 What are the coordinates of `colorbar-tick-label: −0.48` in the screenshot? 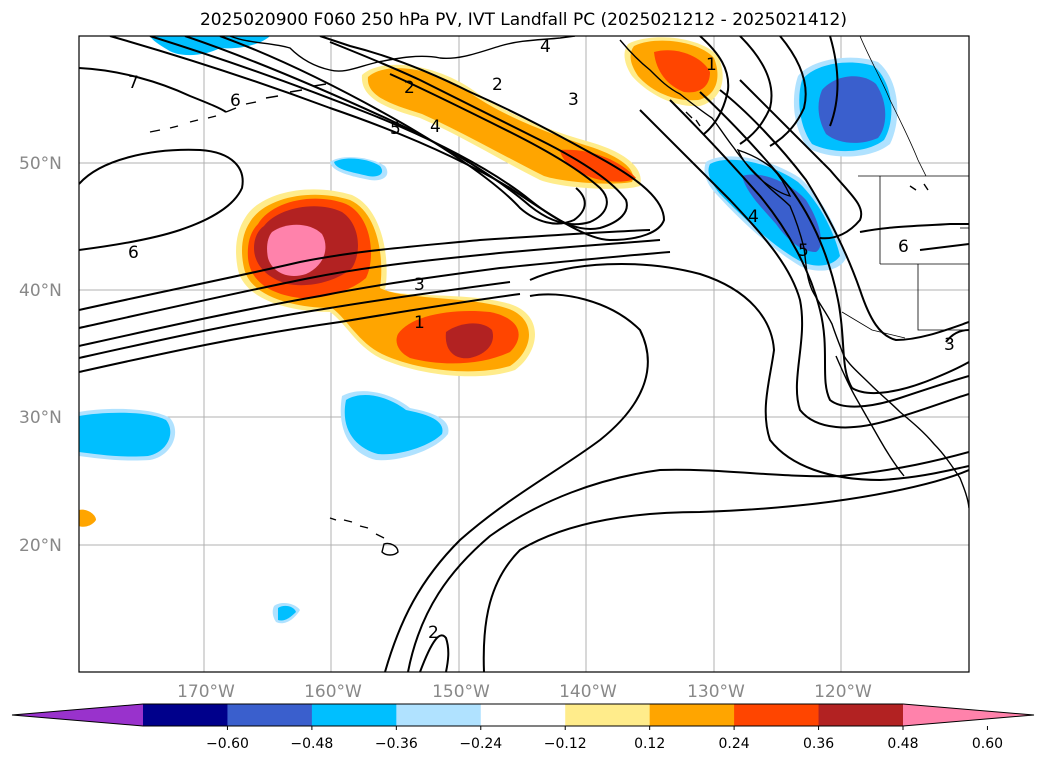 It's located at (311, 744).